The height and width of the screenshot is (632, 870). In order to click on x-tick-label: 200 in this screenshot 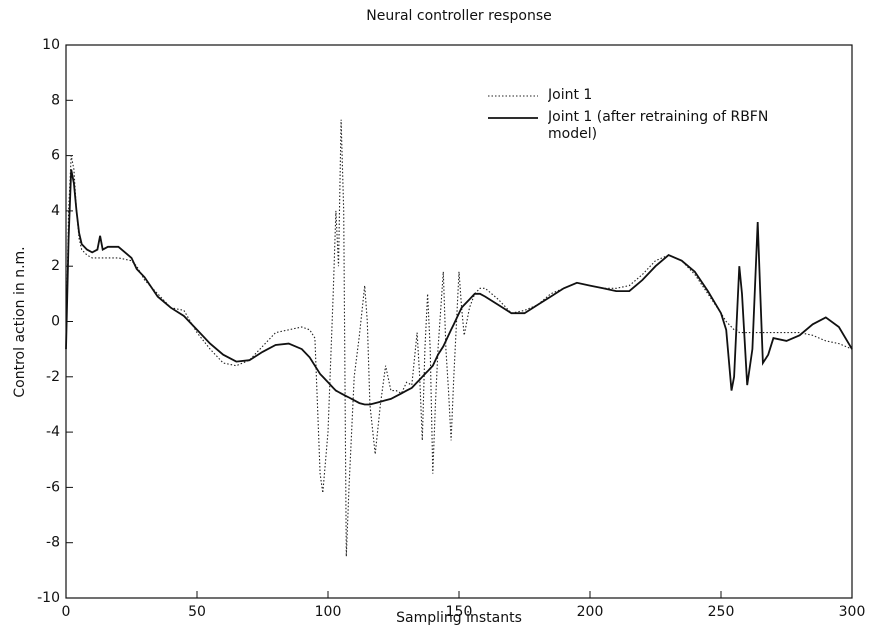, I will do `click(590, 612)`.